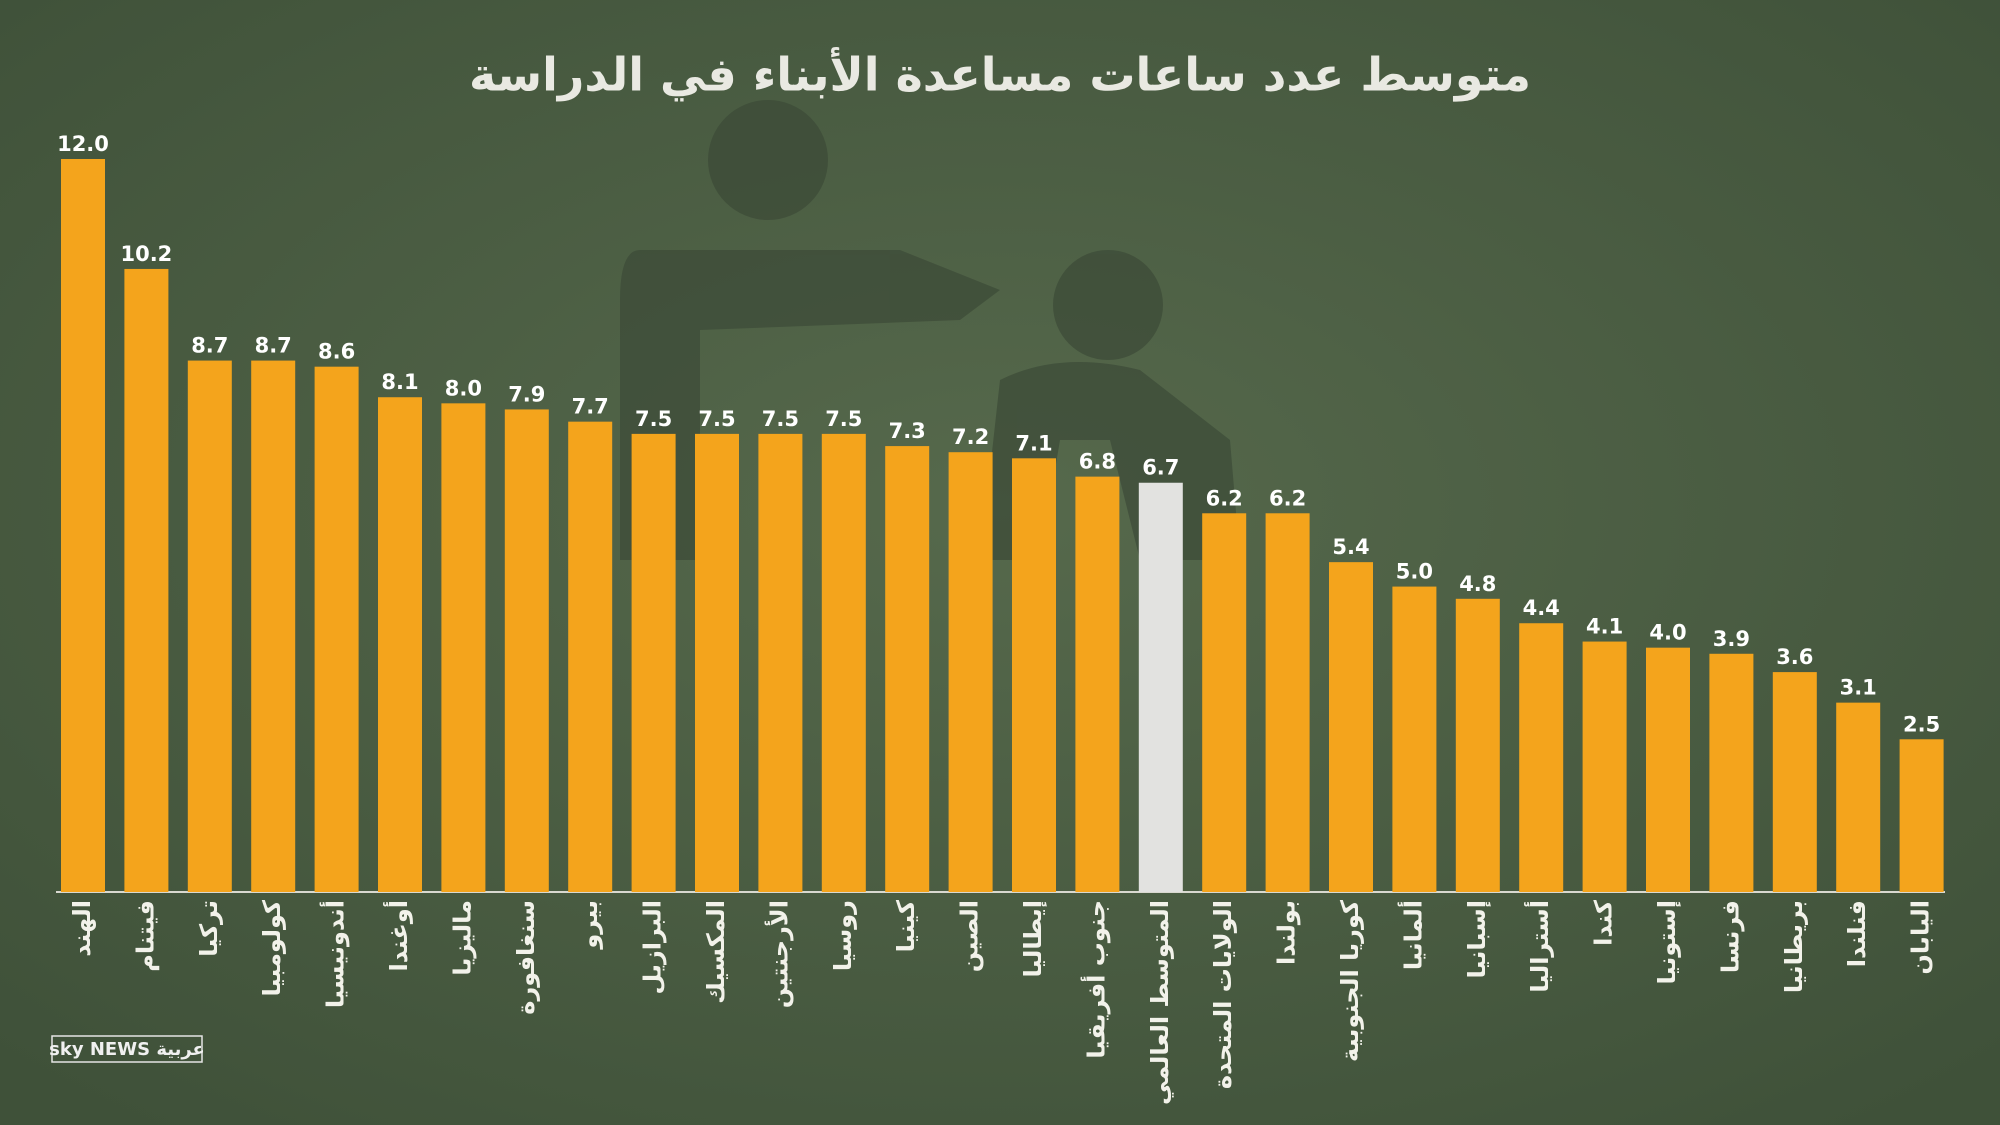 This screenshot has height=1125, width=2000. I want to click on value-label: 7.2, so click(970, 437).